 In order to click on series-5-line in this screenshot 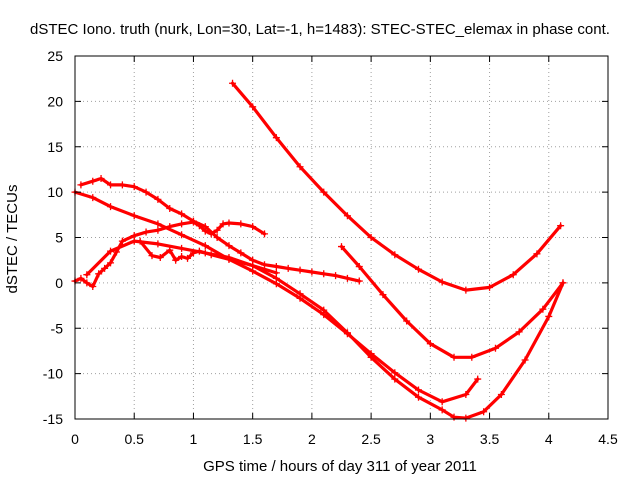, I will do `click(170, 254)`.